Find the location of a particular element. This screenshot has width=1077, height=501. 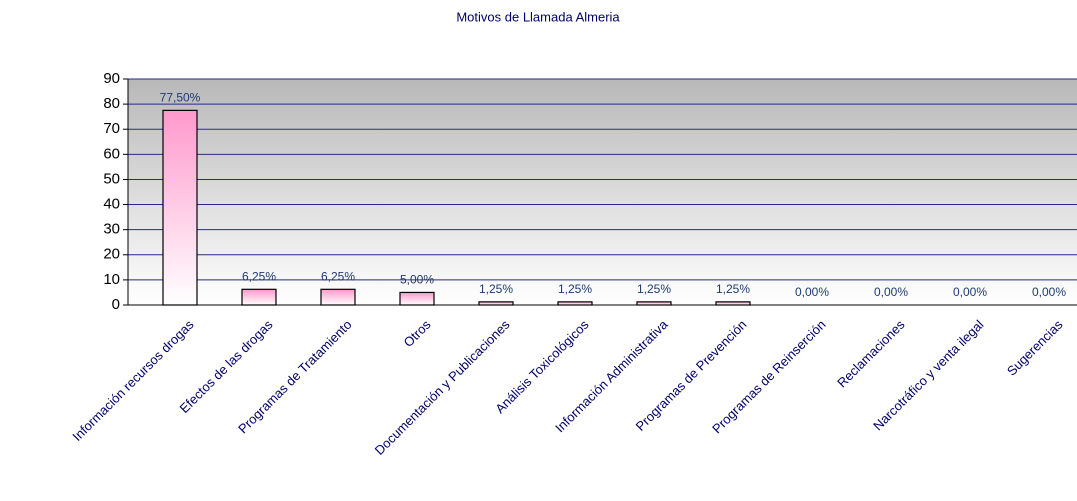

chart-title: Motivos de Llamada Almeria is located at coordinates (538, 16).